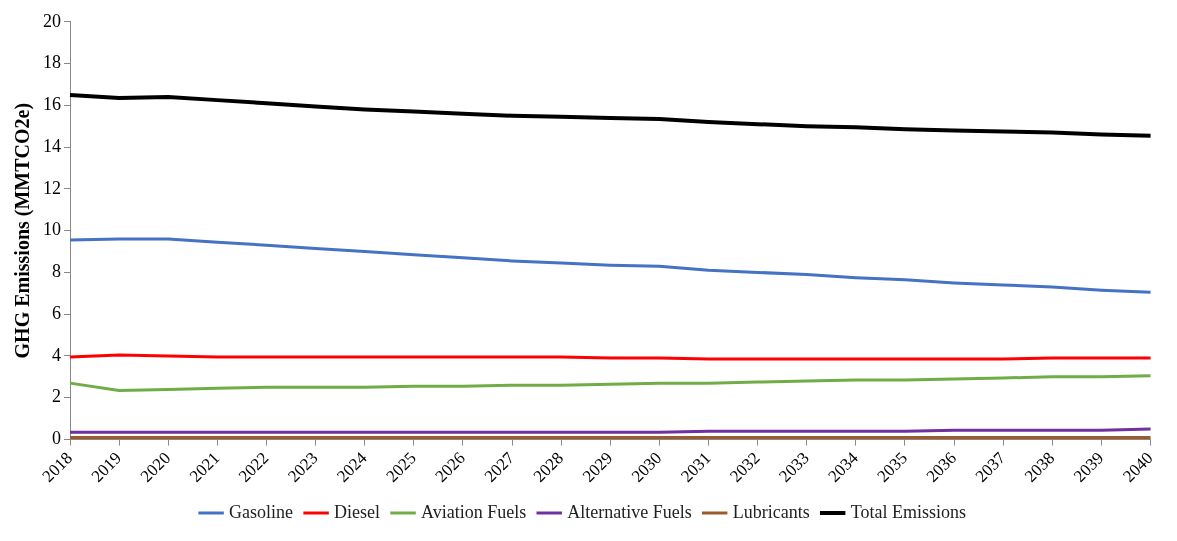 This screenshot has width=1177, height=541. Describe the element at coordinates (56, 271) in the screenshot. I see `y-tick-label: 8` at that location.